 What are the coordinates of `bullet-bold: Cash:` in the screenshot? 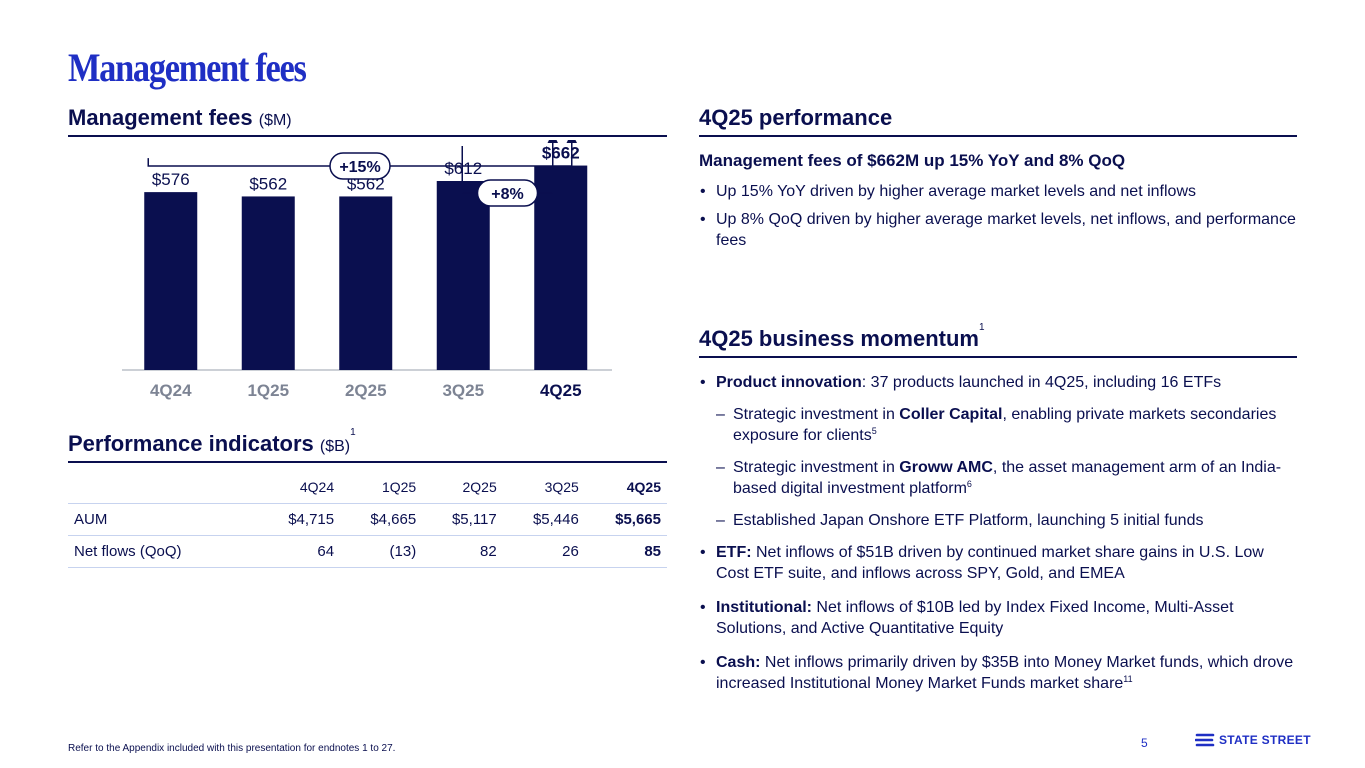 It's located at (738, 662).